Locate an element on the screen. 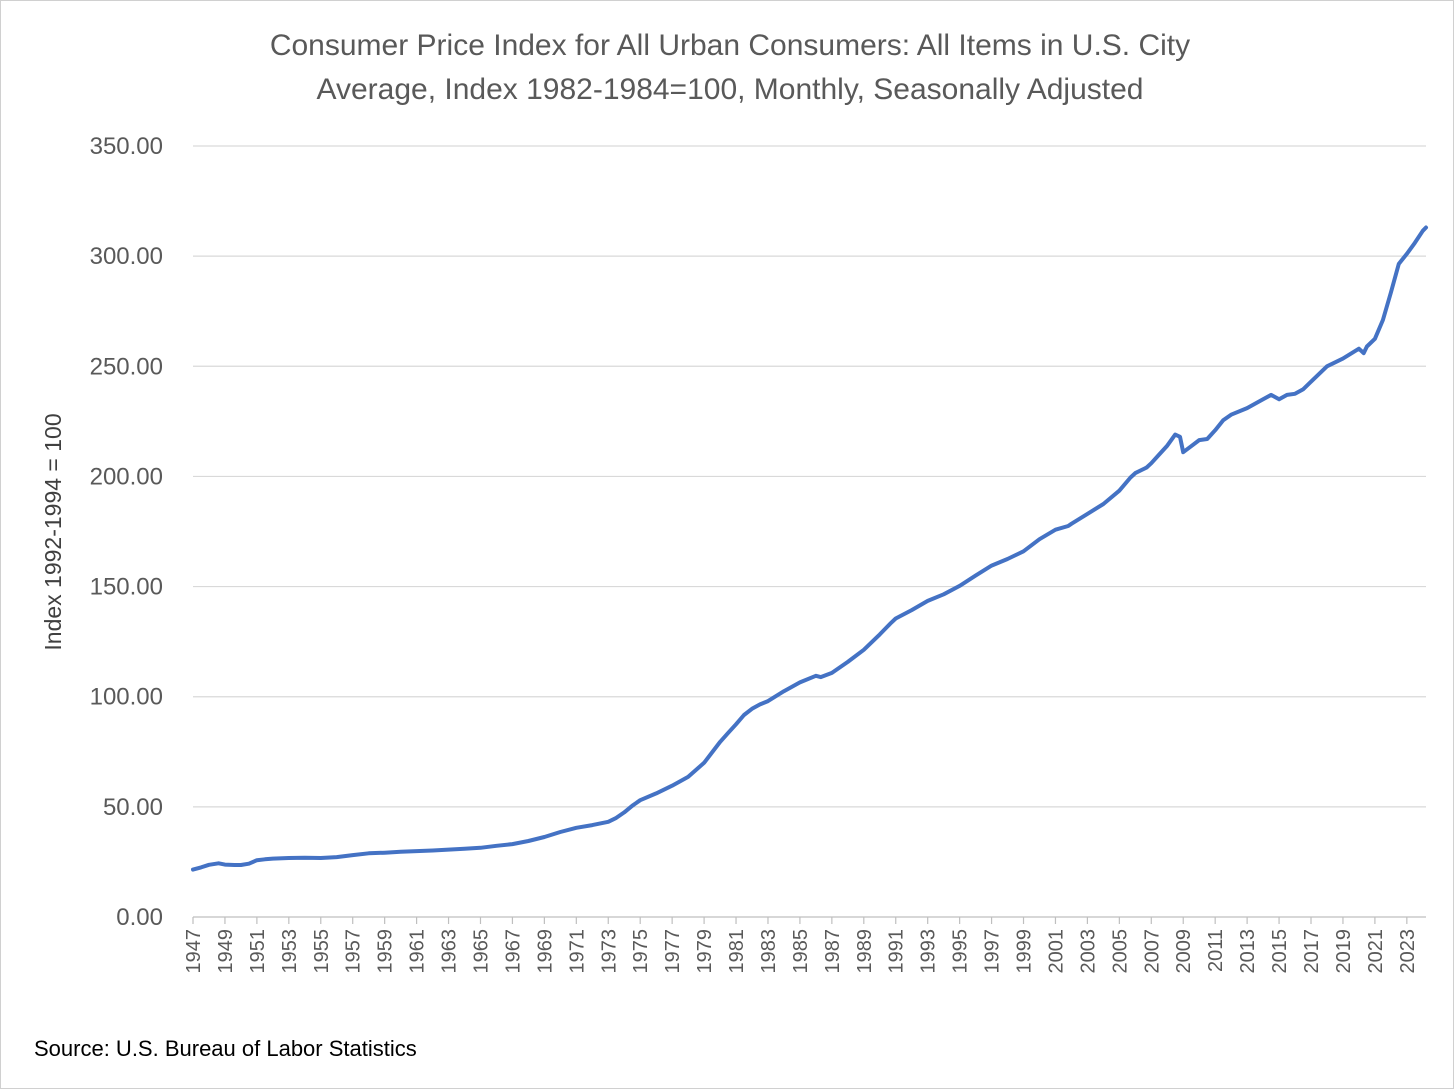  x-tick-label: 1947 is located at coordinates (194, 951).